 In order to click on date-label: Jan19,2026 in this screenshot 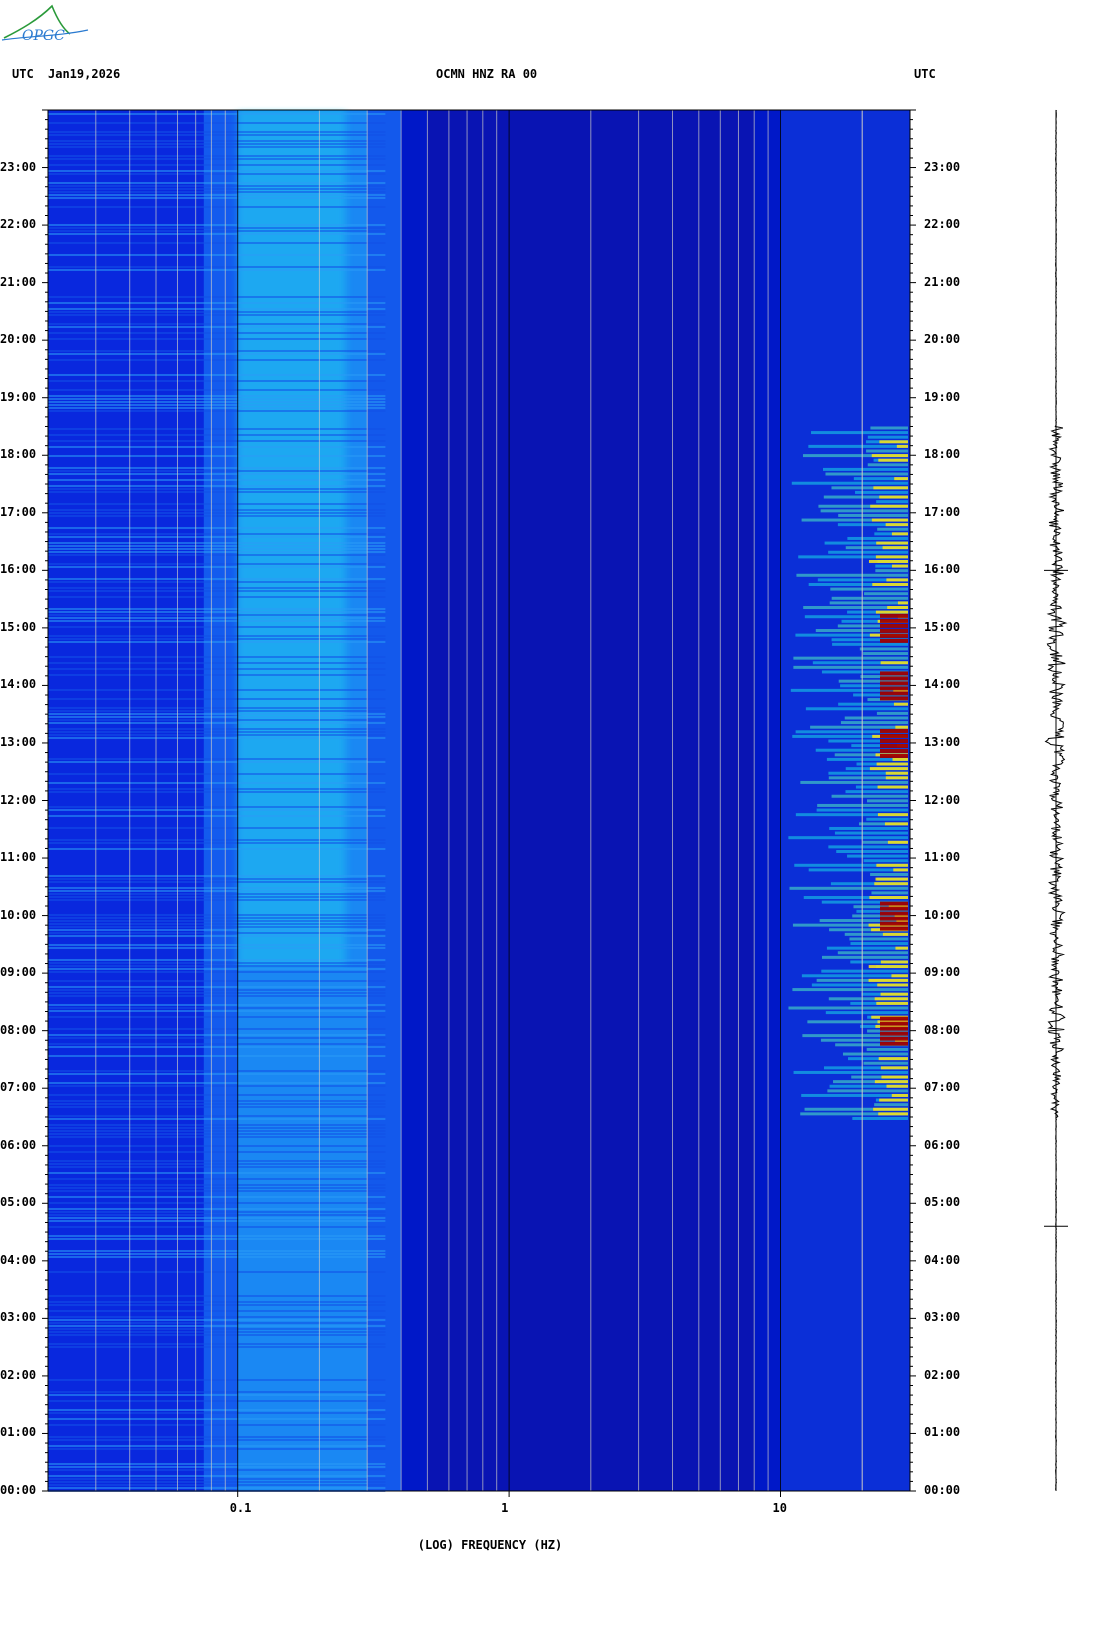, I will do `click(84, 74)`.